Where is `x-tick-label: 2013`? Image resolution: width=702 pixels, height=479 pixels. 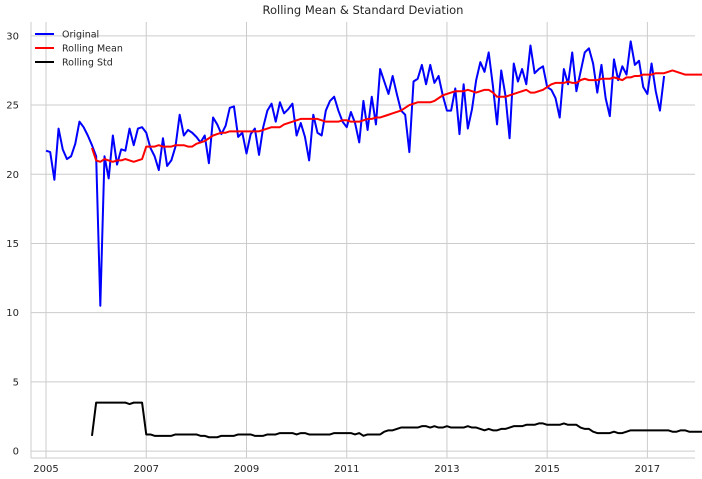 x-tick-label: 2013 is located at coordinates (446, 469).